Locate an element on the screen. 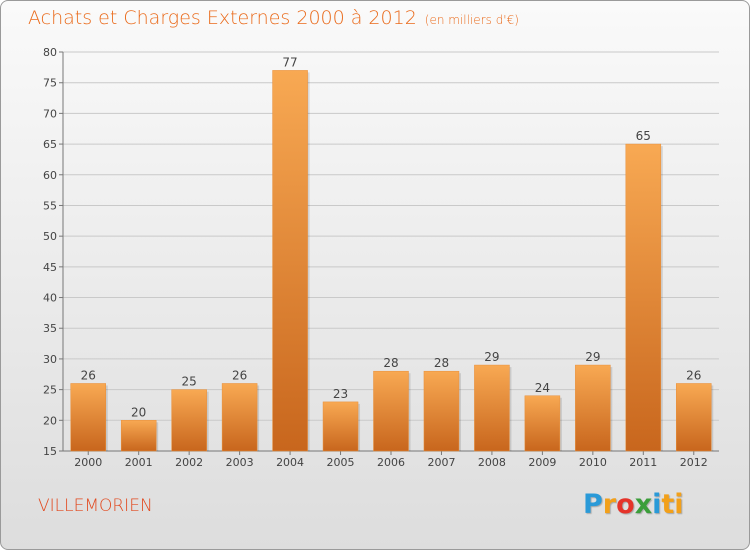 The image size is (750, 550). commune-name: VILLEMORIEN is located at coordinates (95, 506).